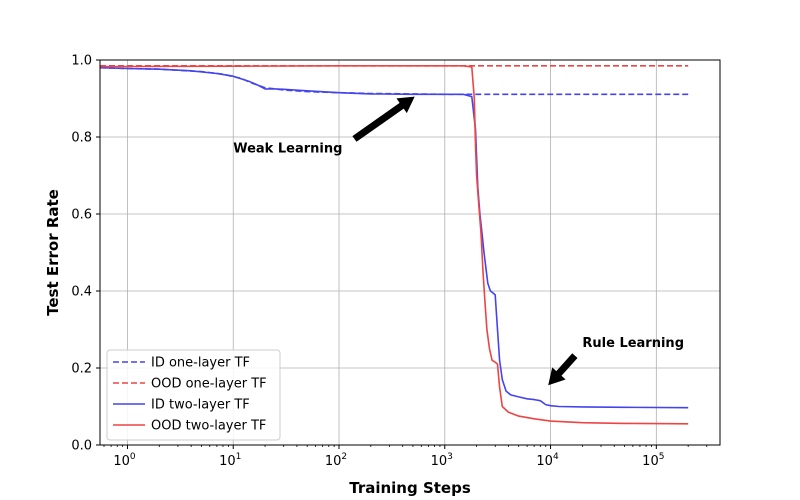  Describe the element at coordinates (230, 460) in the screenshot. I see `x-tick-label: 10¹` at that location.